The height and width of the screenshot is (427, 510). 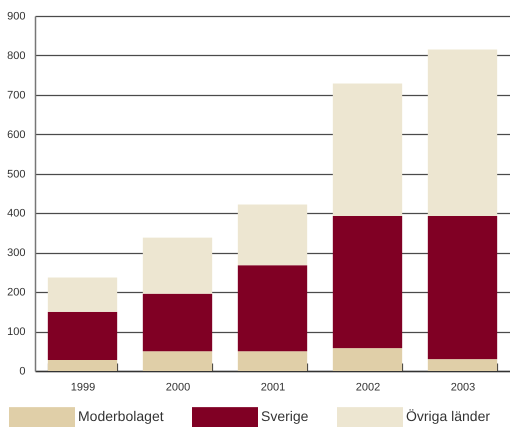 I want to click on y-tick-label: 700, so click(x=16, y=95).